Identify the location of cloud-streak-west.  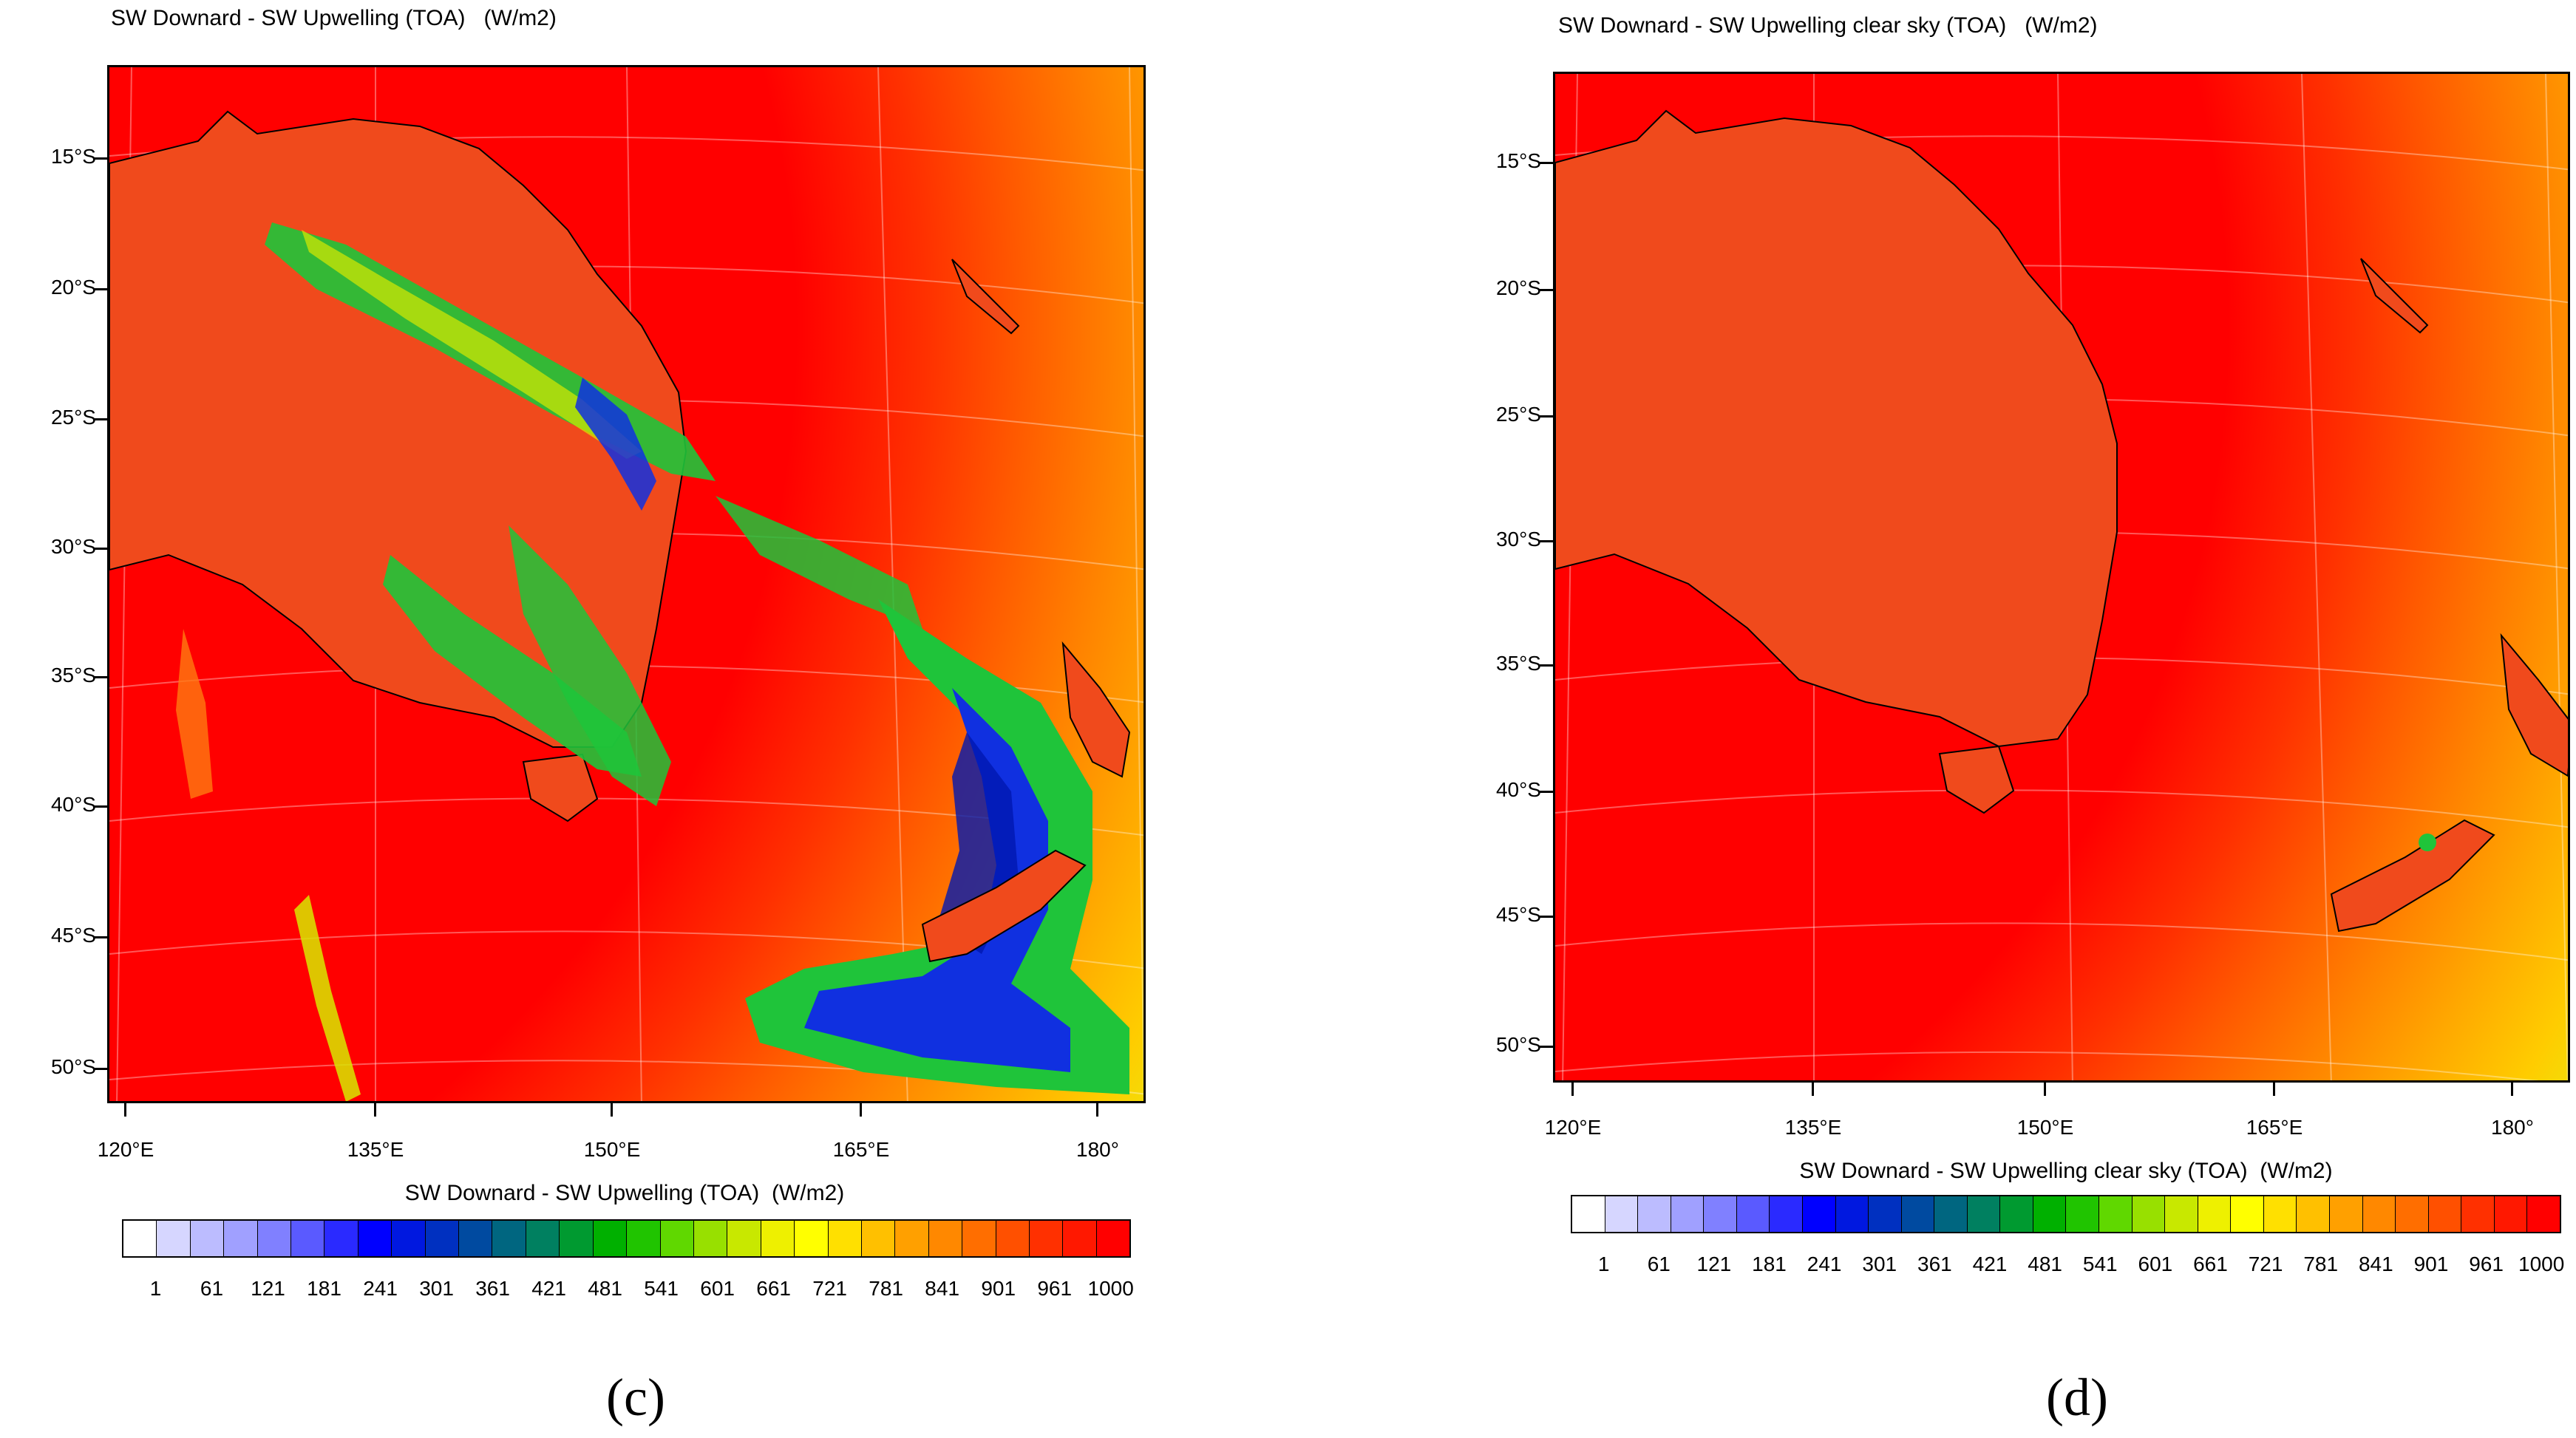
(327, 998).